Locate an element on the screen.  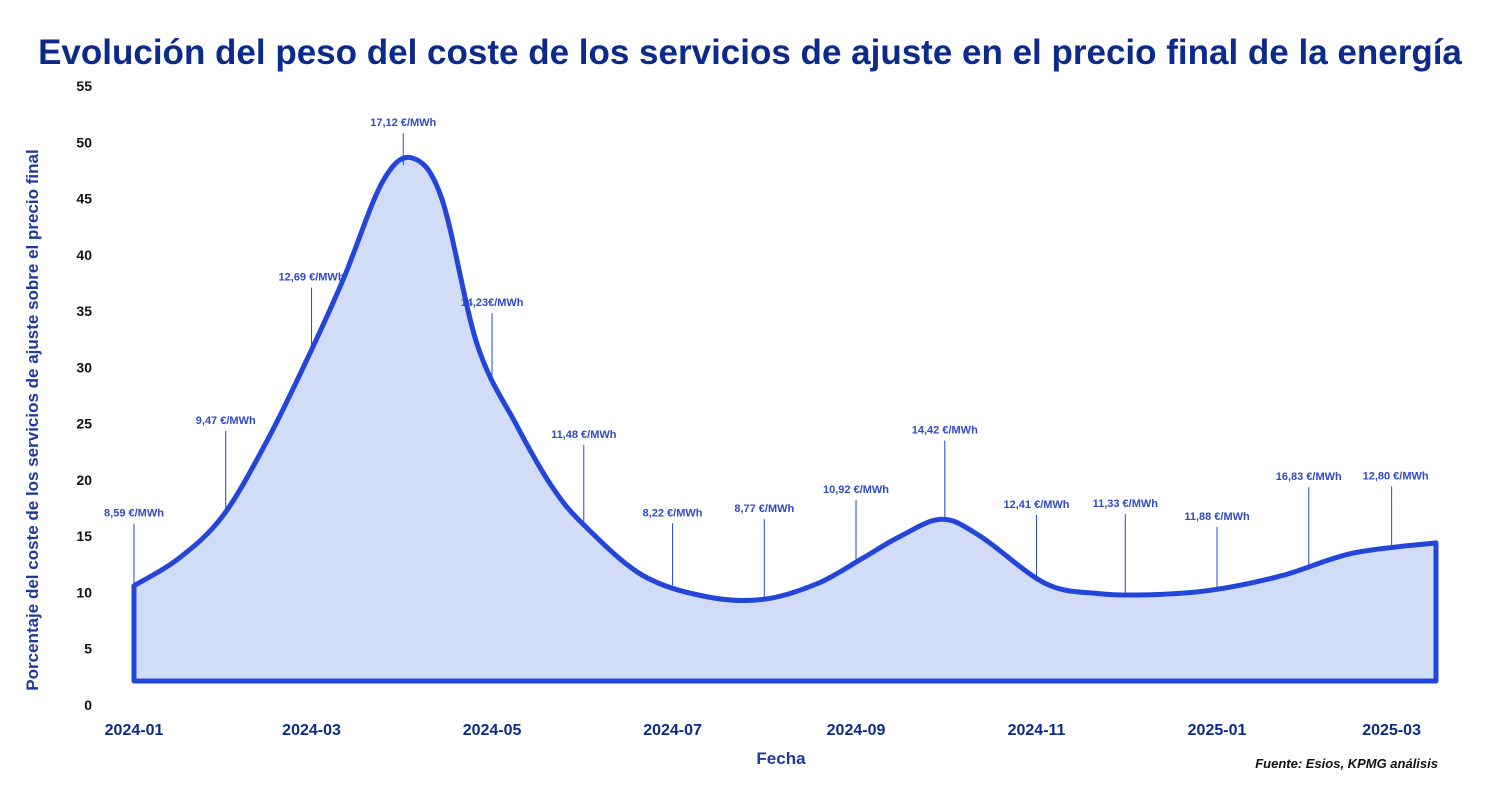
y-tick-label: 35 is located at coordinates (84, 311).